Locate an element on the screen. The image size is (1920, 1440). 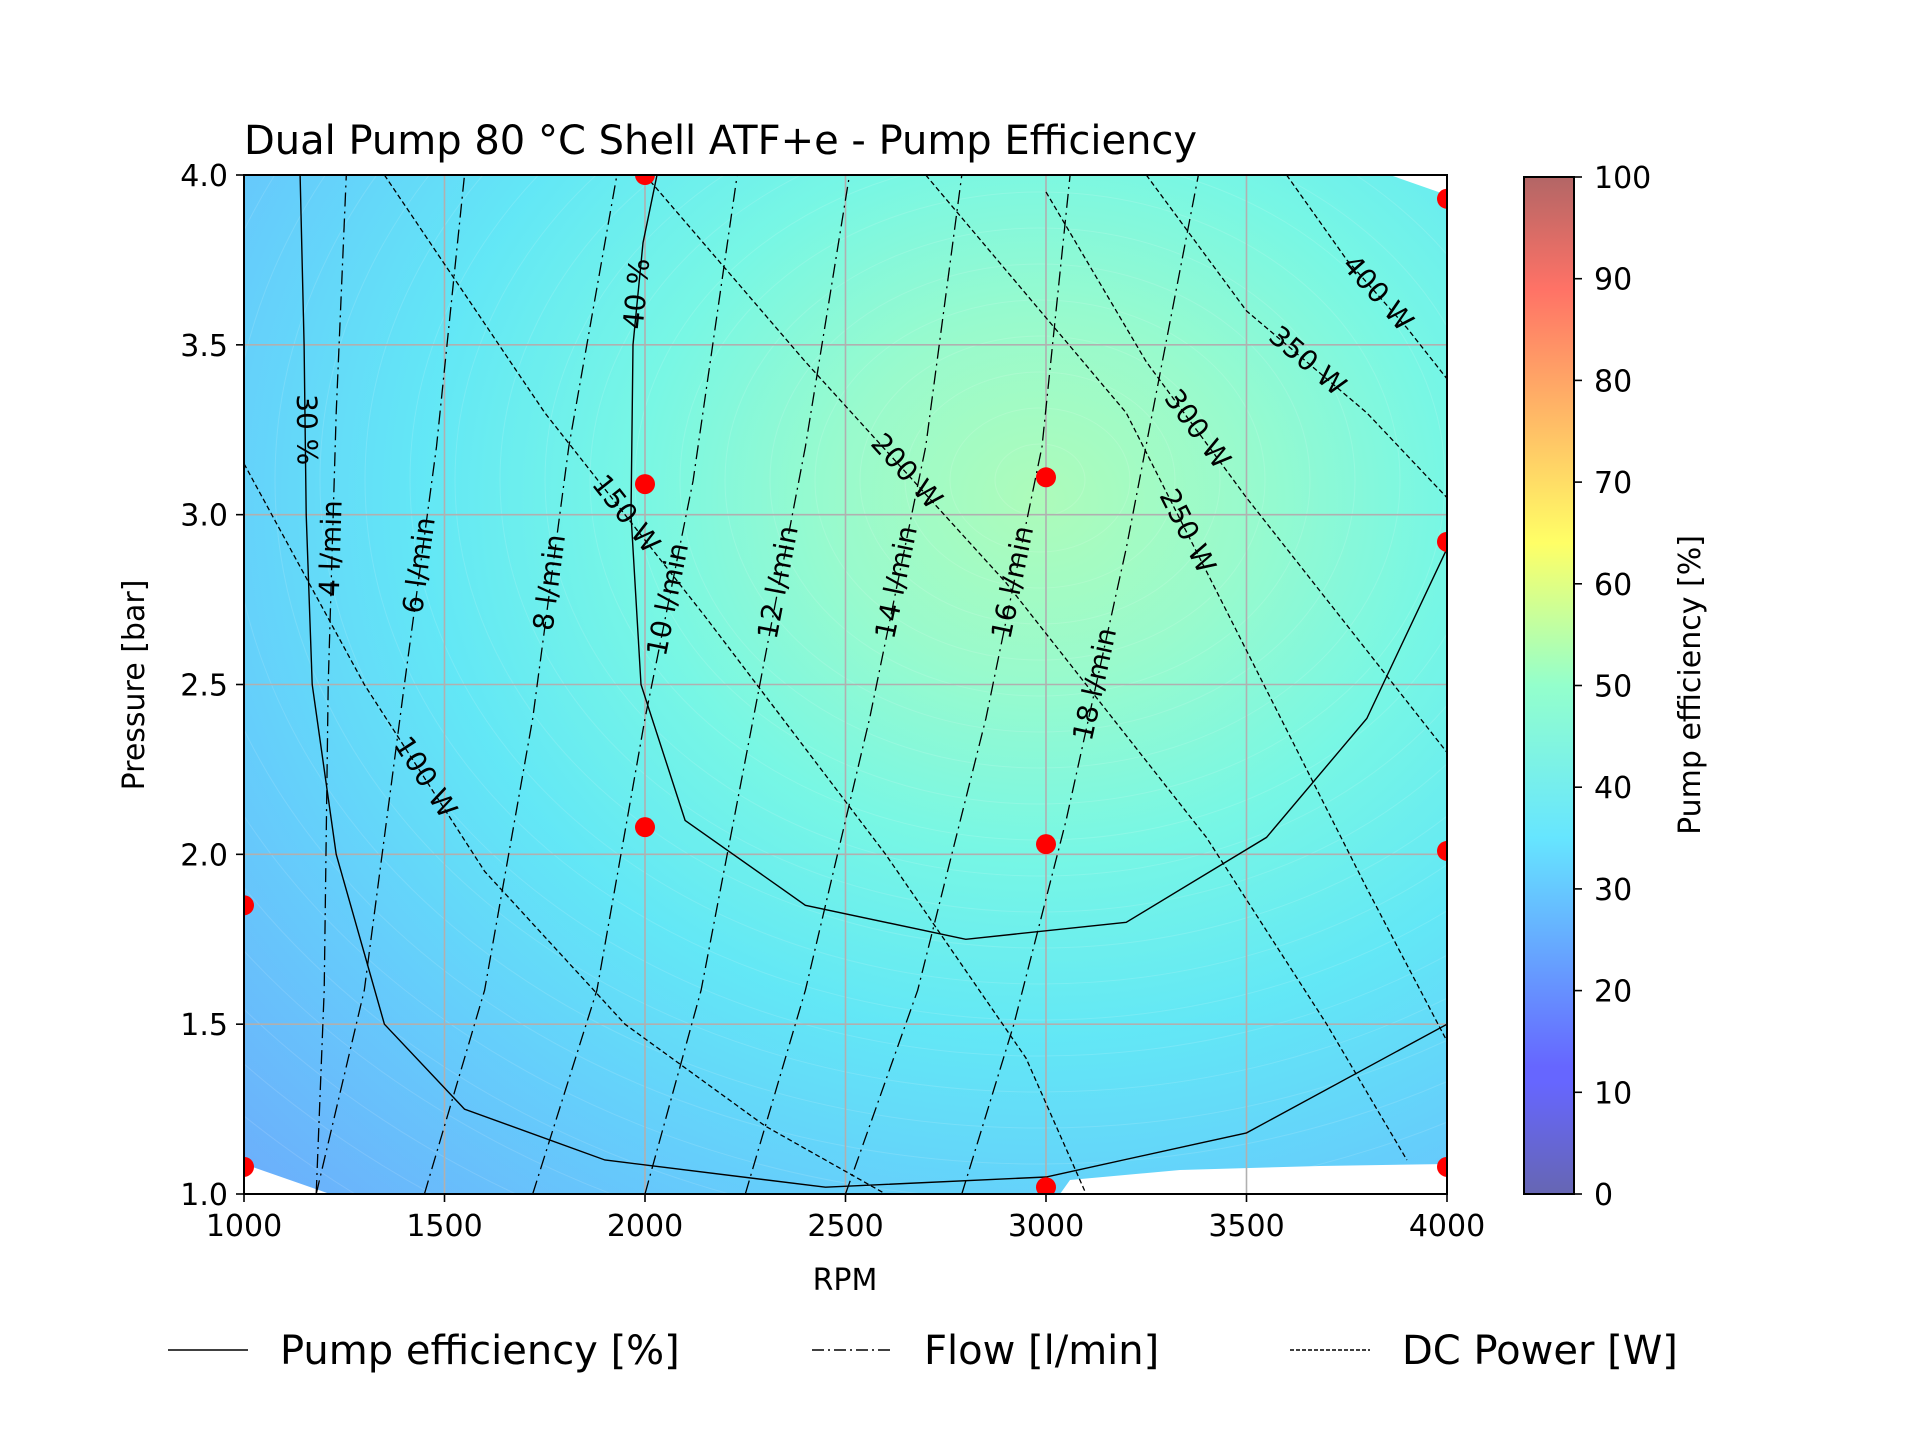
colorbar-tick-label: 70 is located at coordinates (1613, 483).